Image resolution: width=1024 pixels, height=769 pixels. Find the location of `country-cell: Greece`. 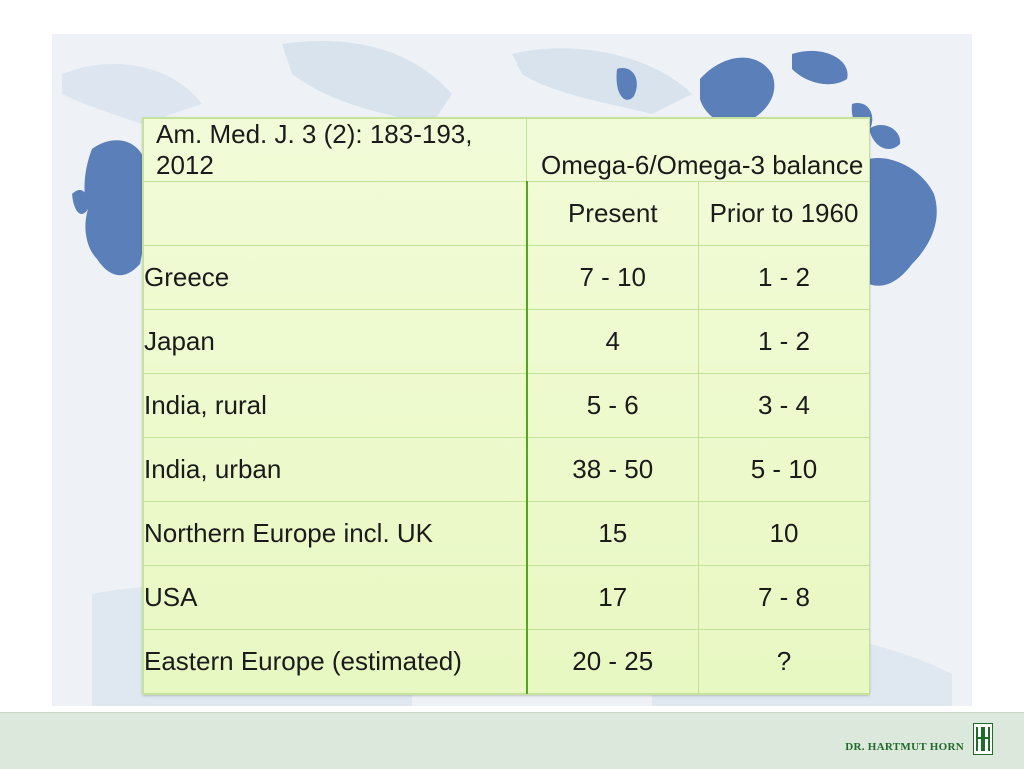

country-cell: Greece is located at coordinates (335, 277).